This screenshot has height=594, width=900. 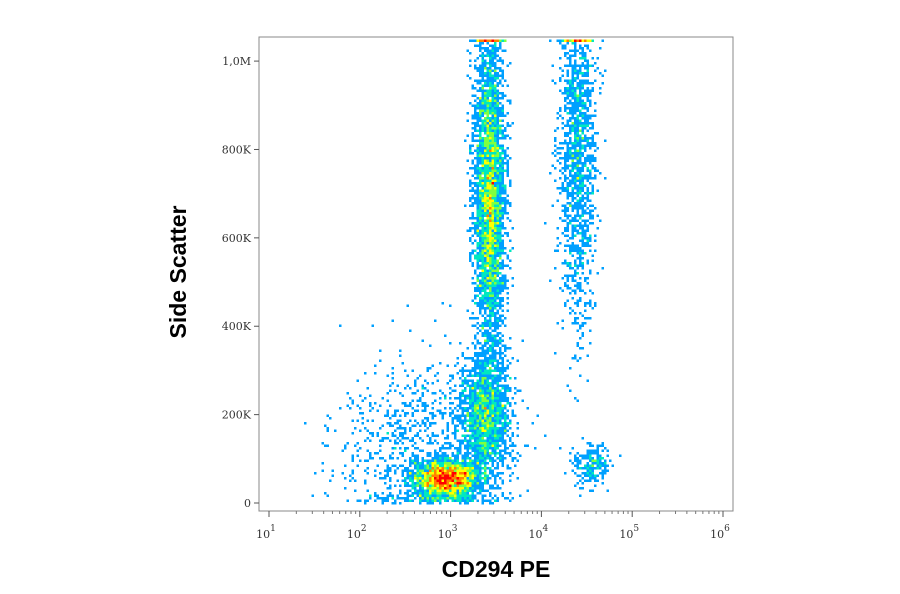 What do you see at coordinates (720, 532) in the screenshot?
I see `x-tick-label: 10⁶` at bounding box center [720, 532].